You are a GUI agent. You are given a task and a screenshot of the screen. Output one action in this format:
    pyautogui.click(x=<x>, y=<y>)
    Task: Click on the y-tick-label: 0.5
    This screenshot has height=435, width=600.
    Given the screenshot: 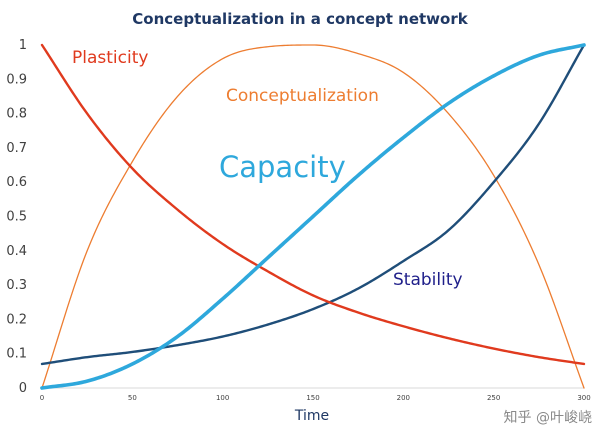 What is the action you would take?
    pyautogui.click(x=16, y=217)
    